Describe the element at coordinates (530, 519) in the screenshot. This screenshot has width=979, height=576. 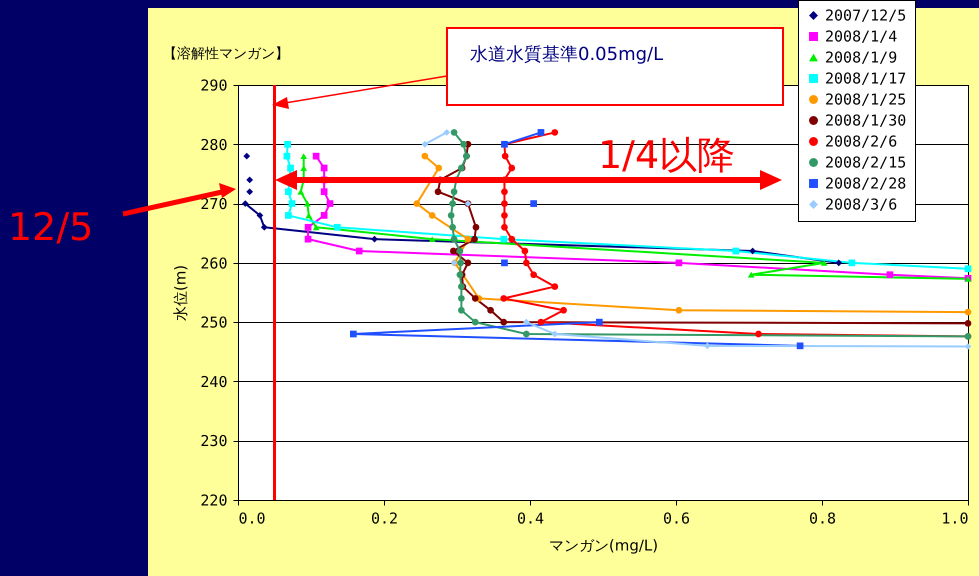
I see `x-tick-label: 0.4` at that location.